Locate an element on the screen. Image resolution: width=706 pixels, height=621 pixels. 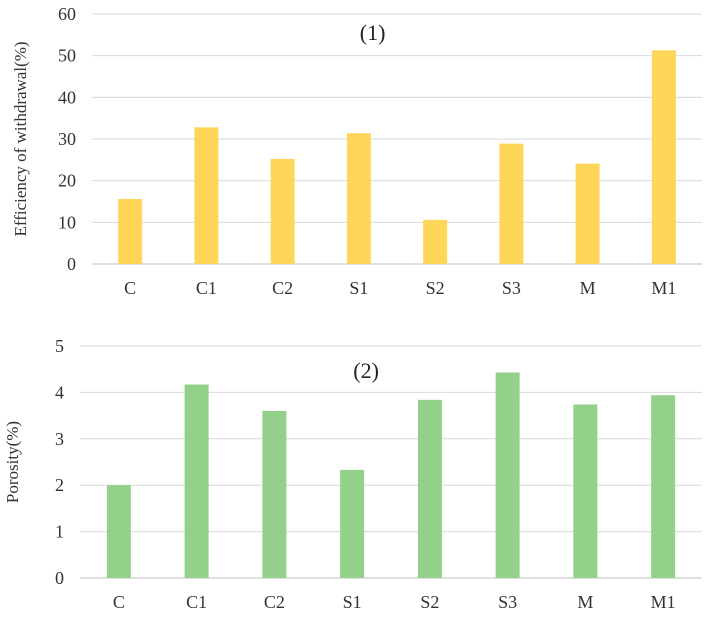
y-tick-label: 50 is located at coordinates (67, 56).